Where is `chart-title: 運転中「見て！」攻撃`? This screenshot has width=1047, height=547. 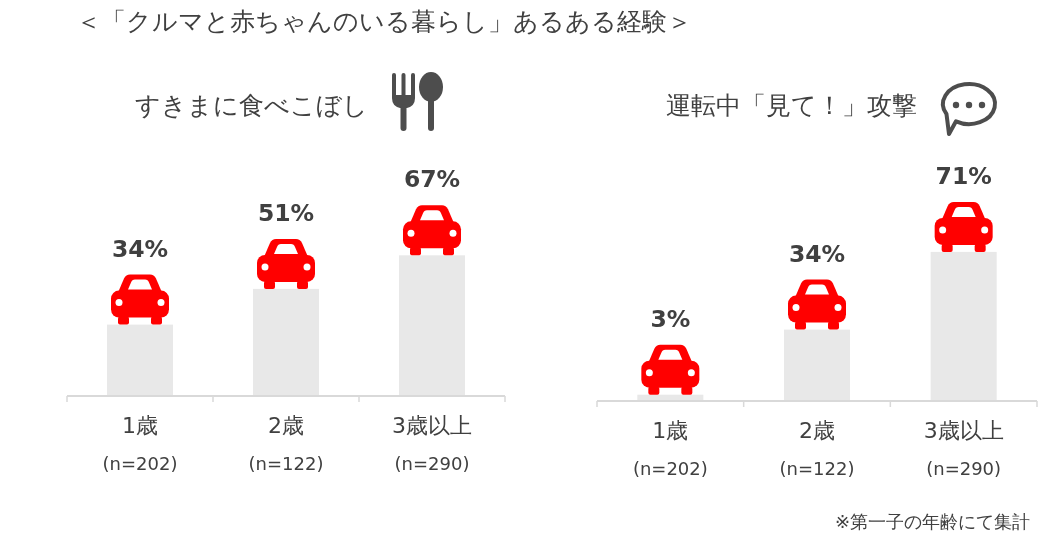
chart-title: 運転中「見て！」攻撃 is located at coordinates (791, 105).